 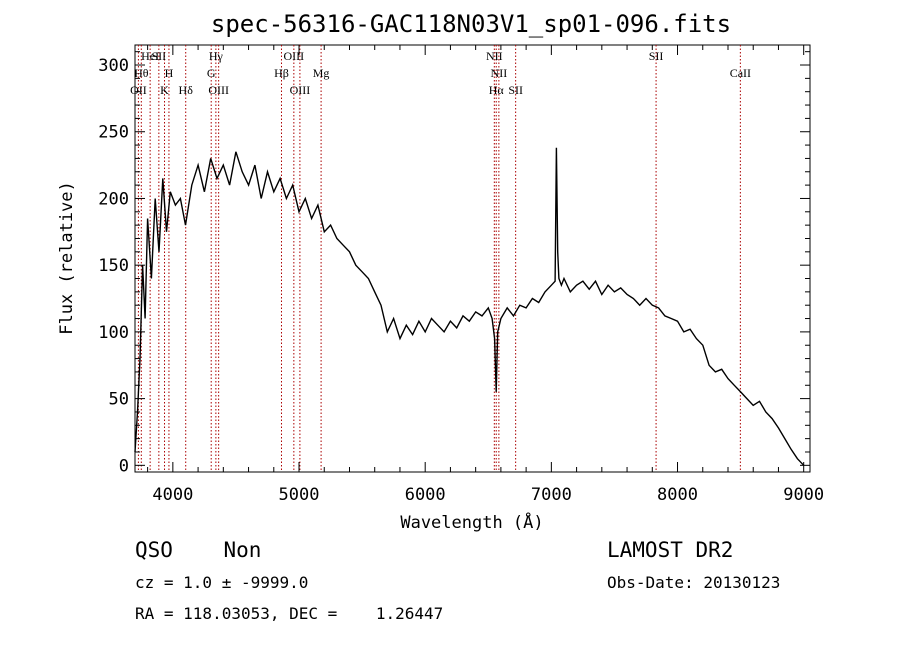 What do you see at coordinates (124, 466) in the screenshot?
I see `y-tick-label: 0` at bounding box center [124, 466].